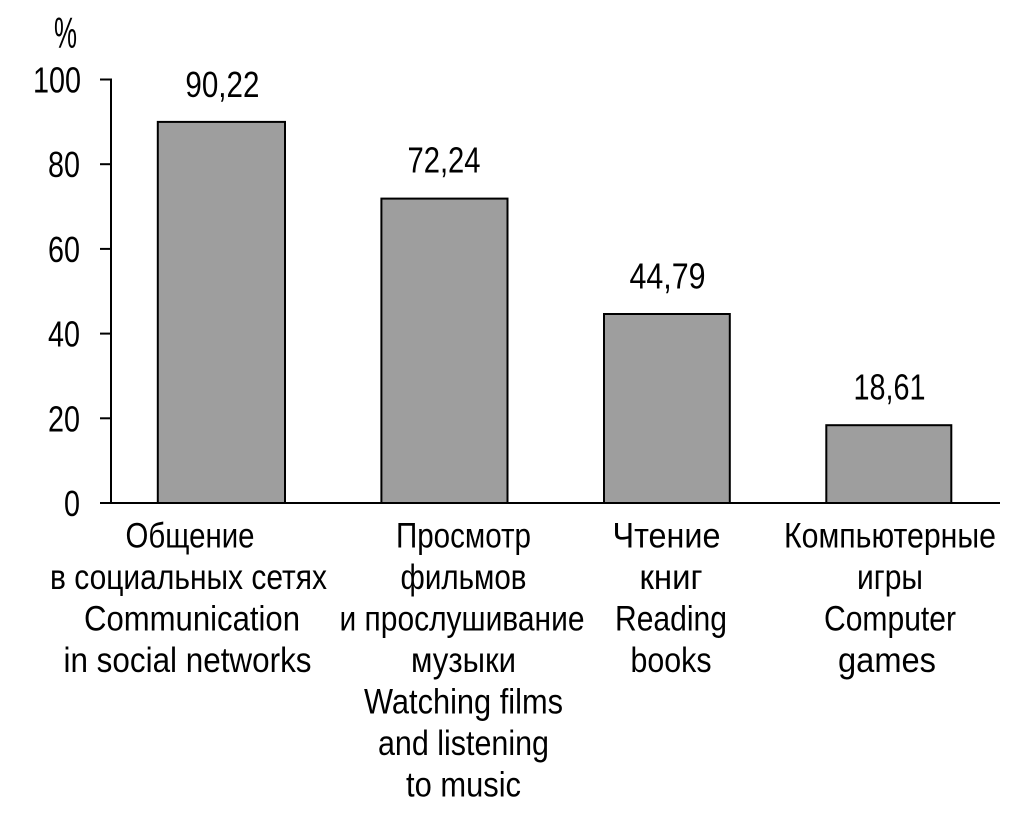  What do you see at coordinates (463, 785) in the screenshot?
I see `svg-text: to music` at bounding box center [463, 785].